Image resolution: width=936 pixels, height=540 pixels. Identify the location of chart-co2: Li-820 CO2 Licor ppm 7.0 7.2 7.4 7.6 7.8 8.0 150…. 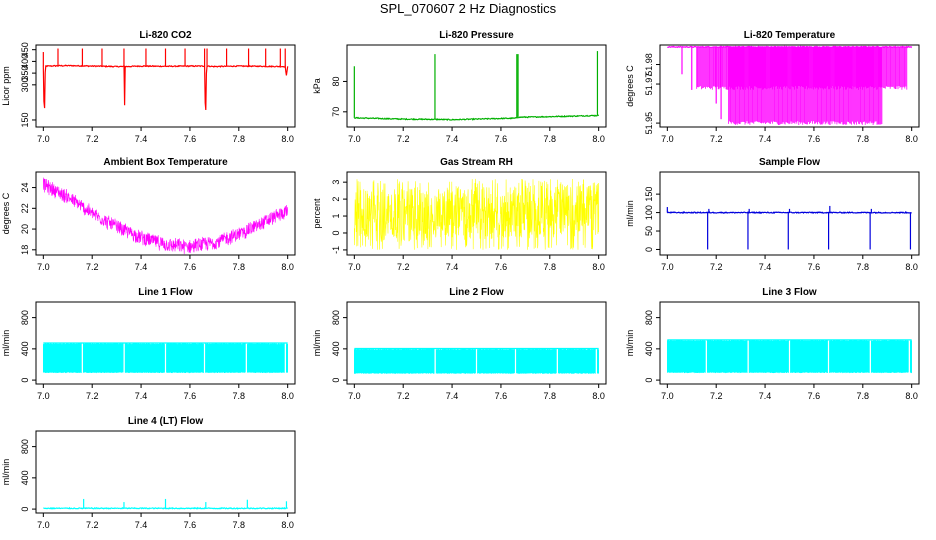
(148, 87).